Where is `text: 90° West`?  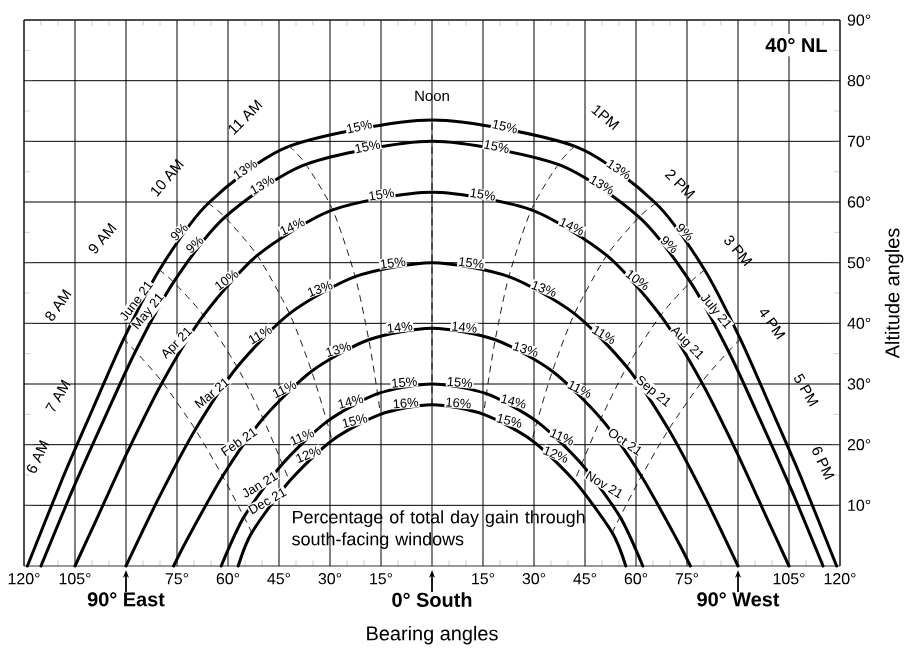 text: 90° West is located at coordinates (738, 599).